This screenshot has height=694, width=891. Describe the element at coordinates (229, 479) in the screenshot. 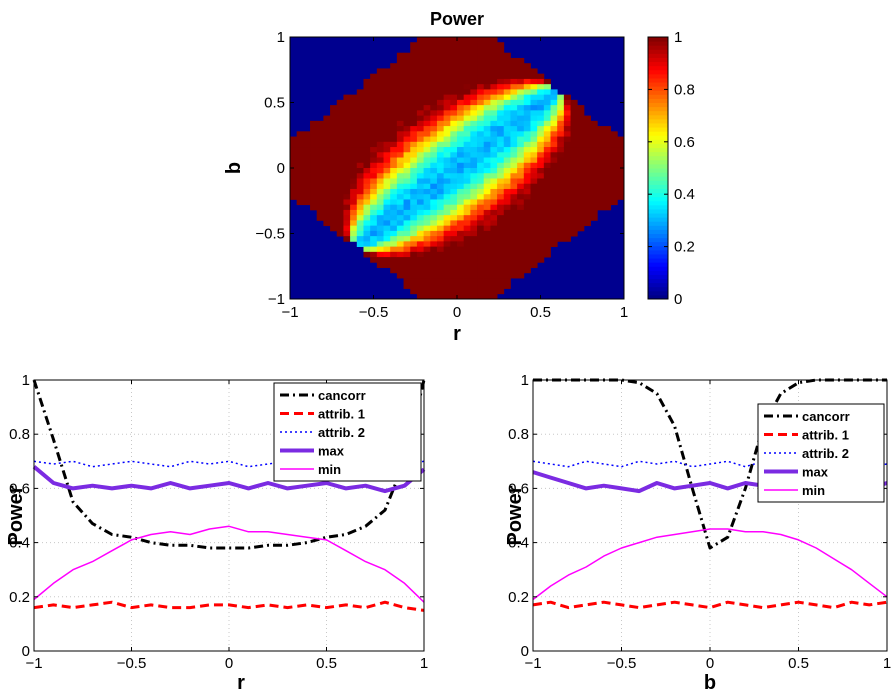

I see `line-chart-1-series-max` at that location.